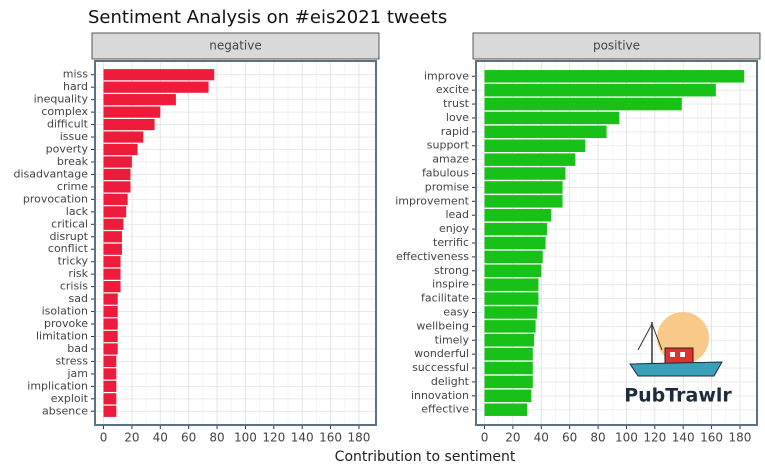 The width and height of the screenshot is (765, 467). I want to click on y-tick-label: conflict, so click(68, 248).